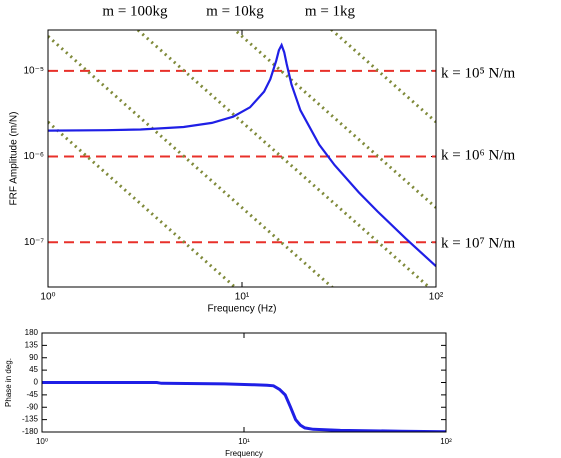 This screenshot has width=561, height=458. Describe the element at coordinates (33, 357) in the screenshot. I see `y-tick-label: 90` at that location.